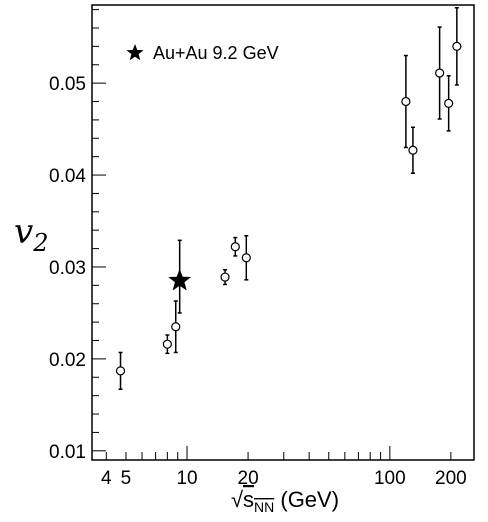 The height and width of the screenshot is (522, 488). What do you see at coordinates (135, 52) in the screenshot?
I see `legend-star-marker` at bounding box center [135, 52].